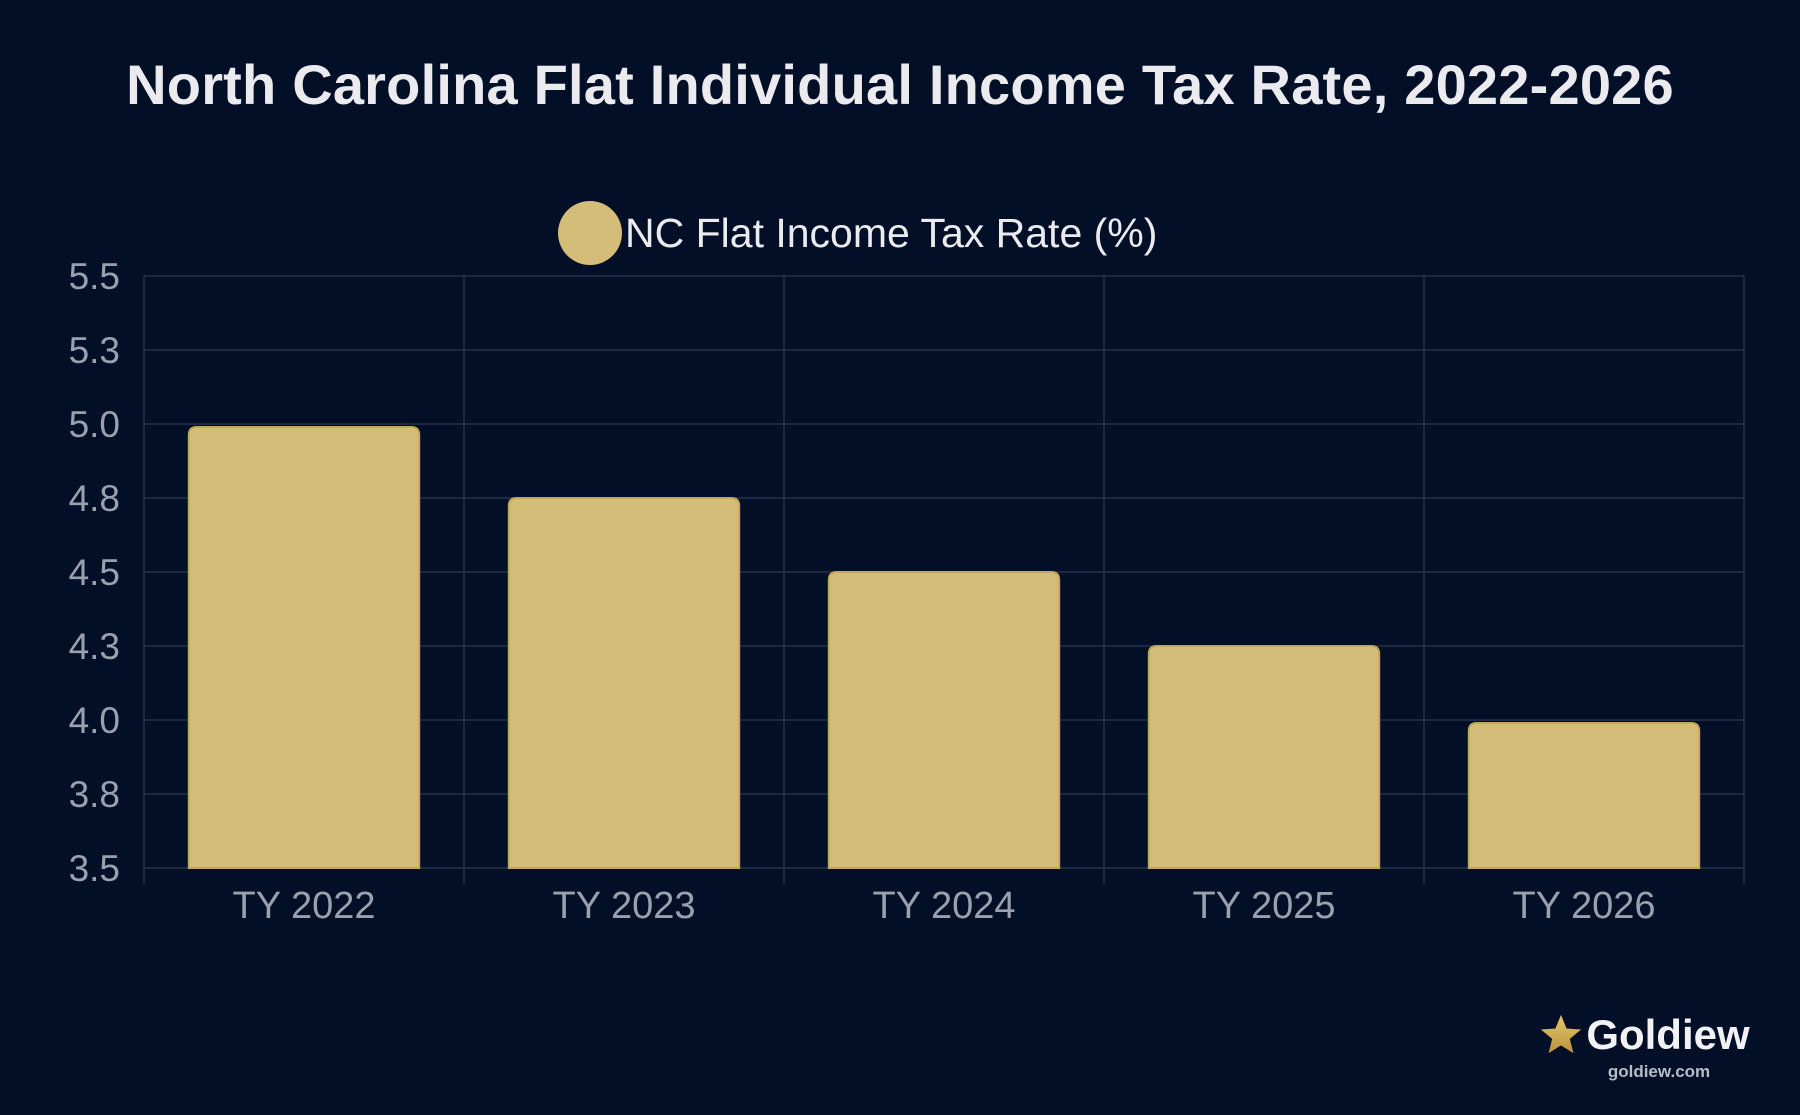 Image resolution: width=1800 pixels, height=1115 pixels. I want to click on x-tick-label: TY 2022, so click(304, 906).